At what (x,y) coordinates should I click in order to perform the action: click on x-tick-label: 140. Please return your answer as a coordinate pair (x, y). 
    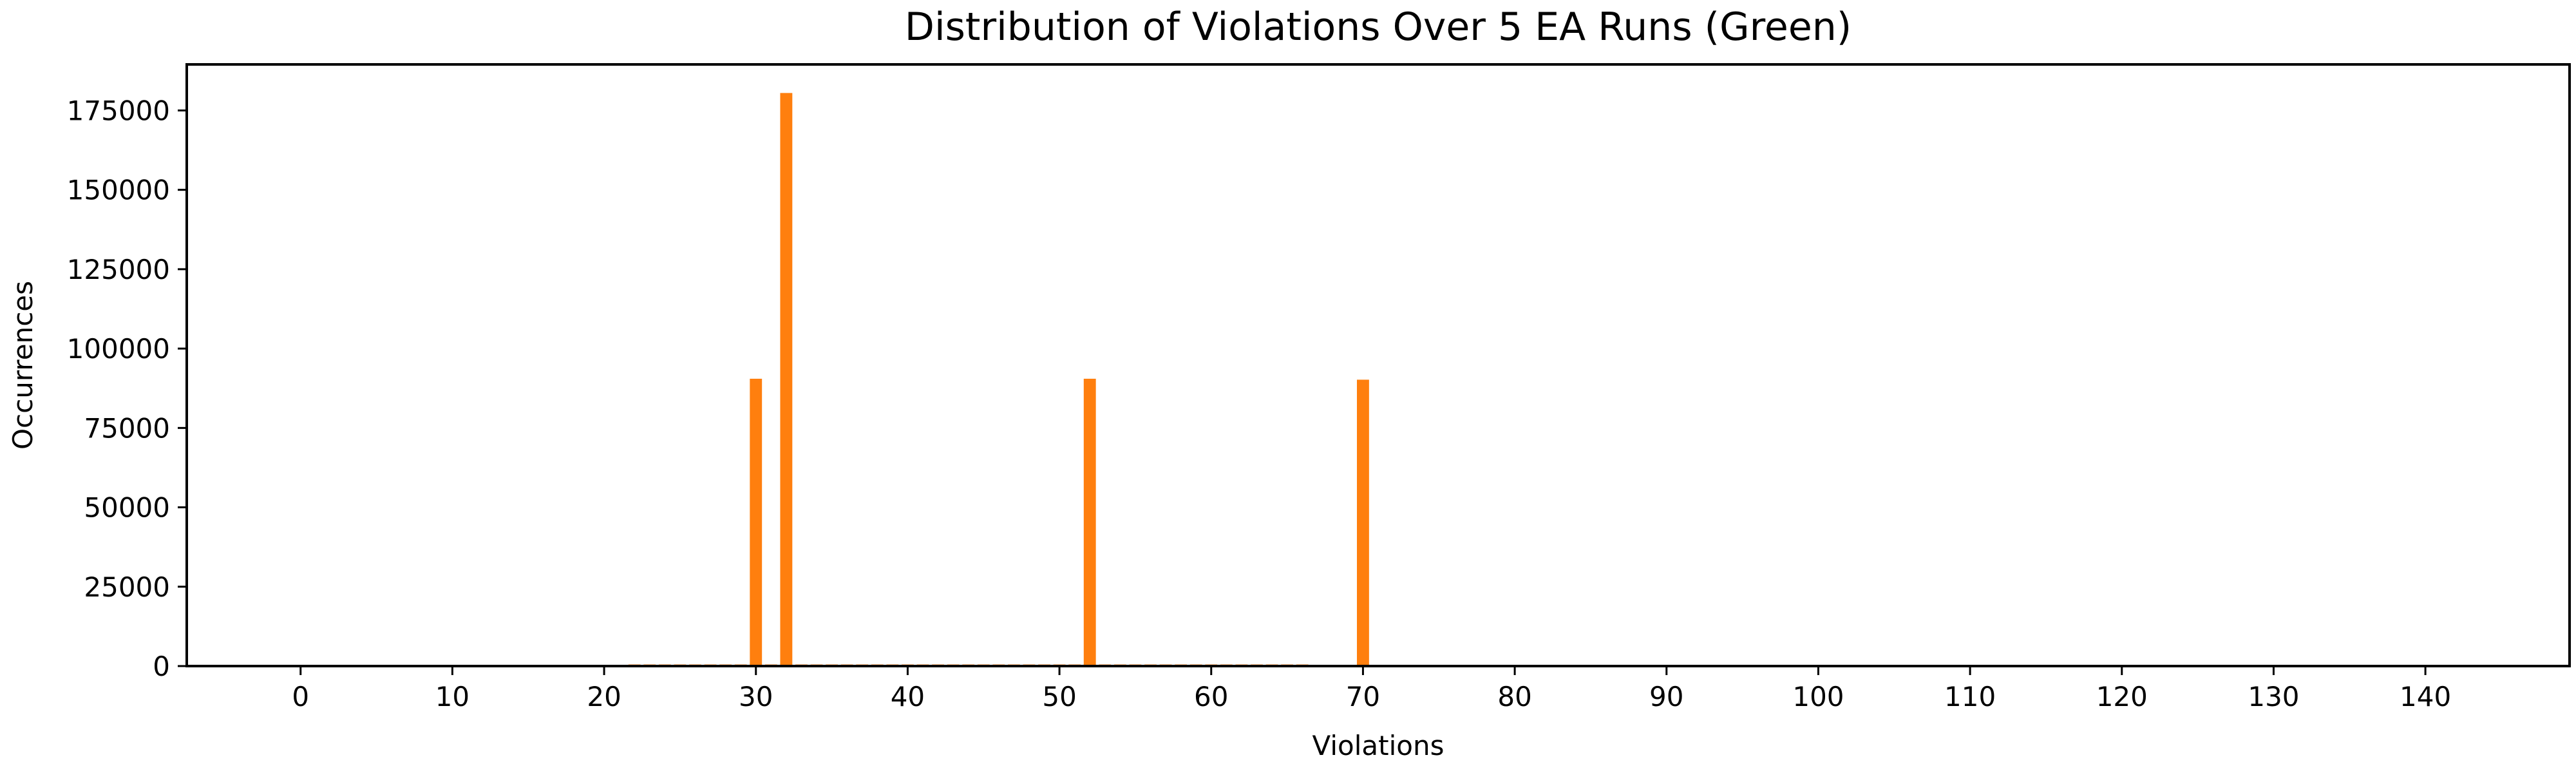
    Looking at the image, I should click on (2425, 696).